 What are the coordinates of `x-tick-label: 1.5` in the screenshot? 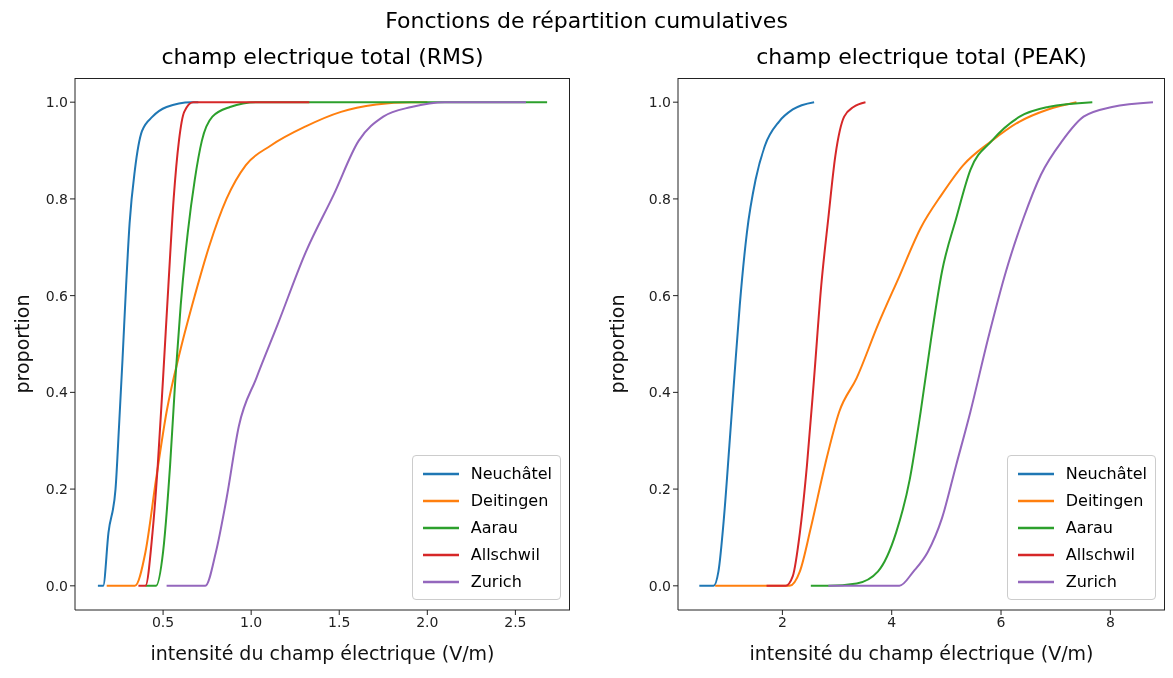 It's located at (339, 621).